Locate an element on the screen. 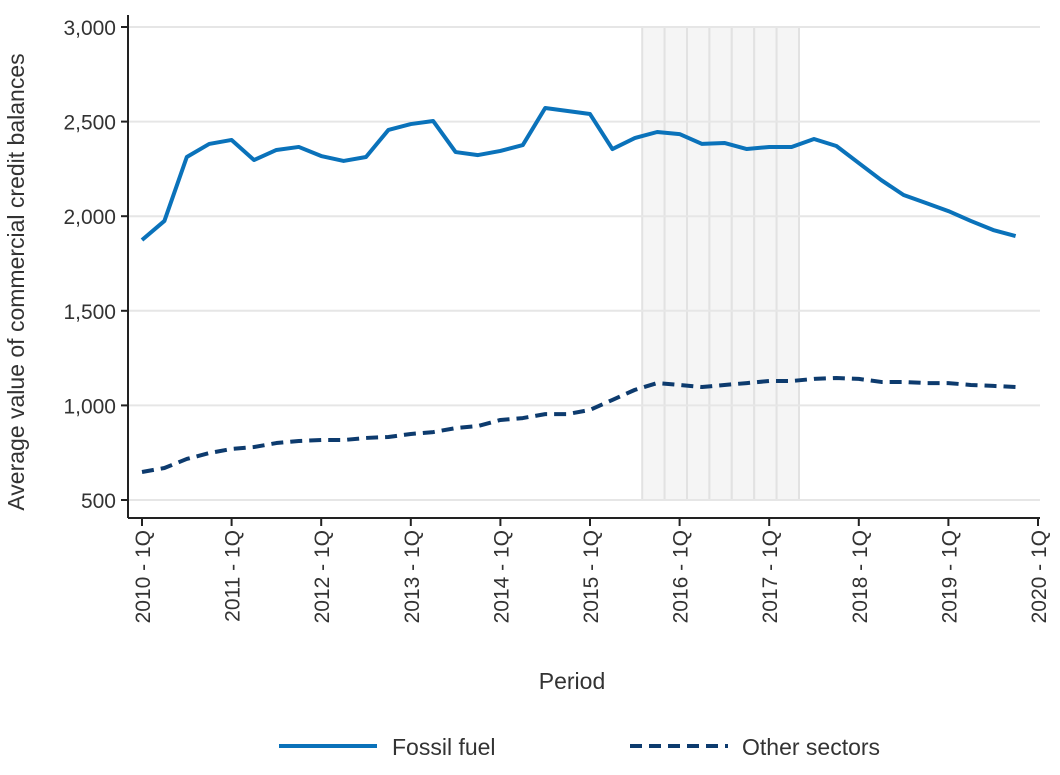 This screenshot has width=1060, height=775. x-tick-label: 2011 - 1Q is located at coordinates (233, 576).